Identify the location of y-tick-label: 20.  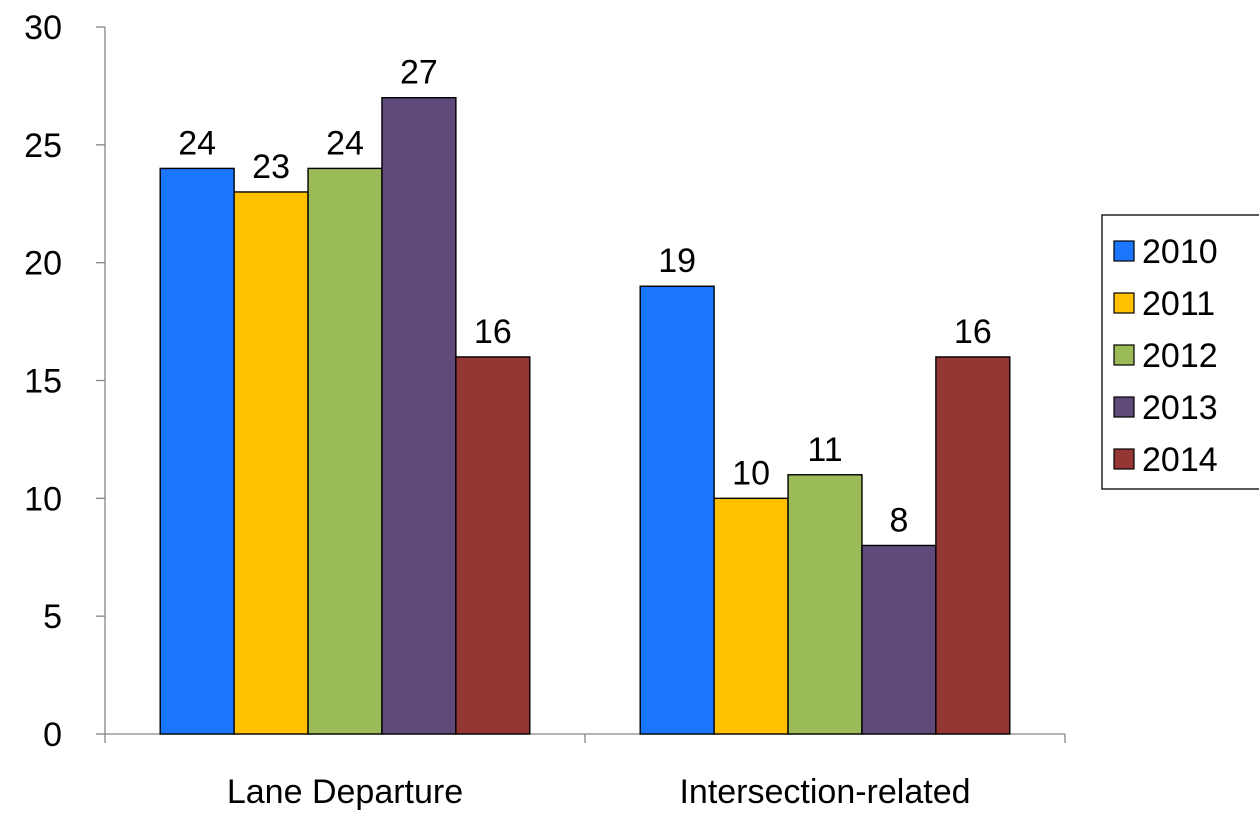
(43, 264).